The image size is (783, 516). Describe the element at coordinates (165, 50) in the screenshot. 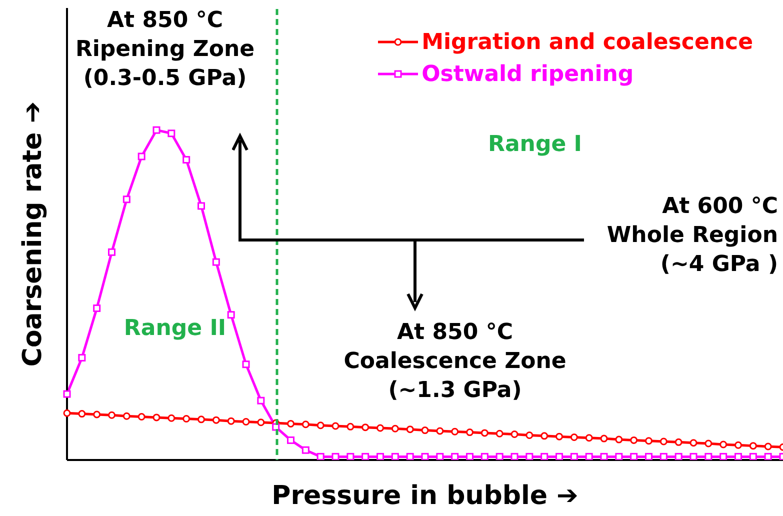

I see `text: At 850 °C Ripening Zone (0.3-0.5 GPa)` at that location.